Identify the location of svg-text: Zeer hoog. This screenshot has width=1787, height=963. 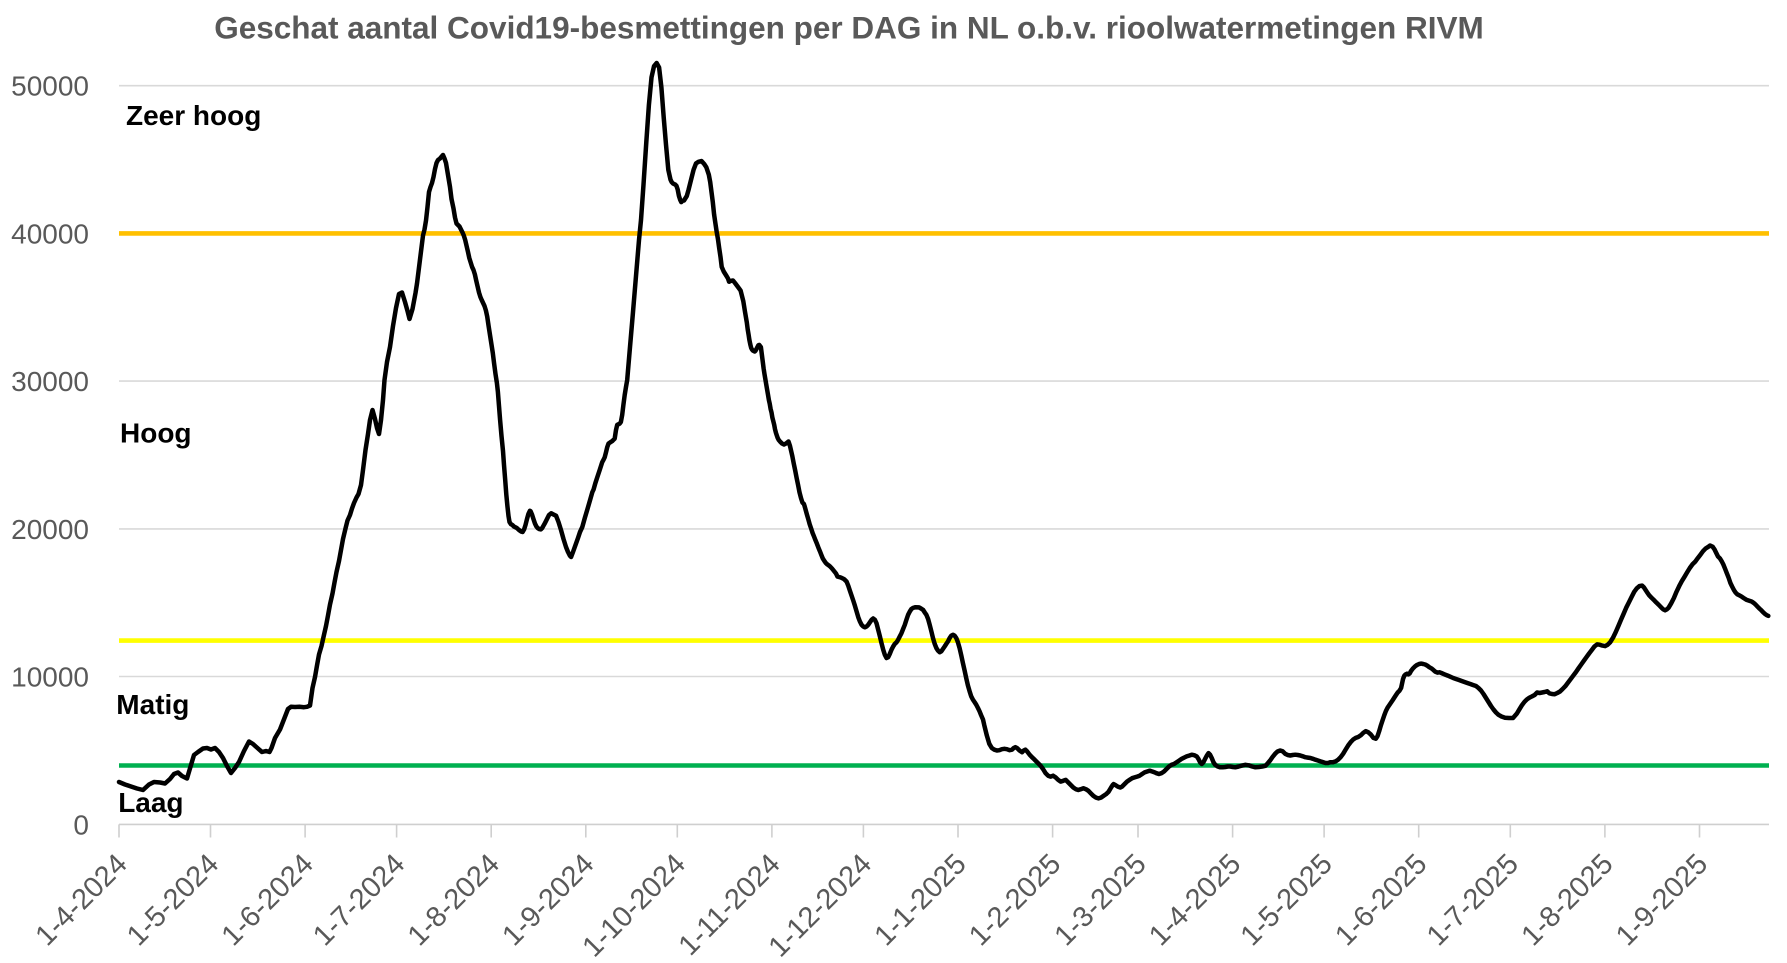
(193, 115).